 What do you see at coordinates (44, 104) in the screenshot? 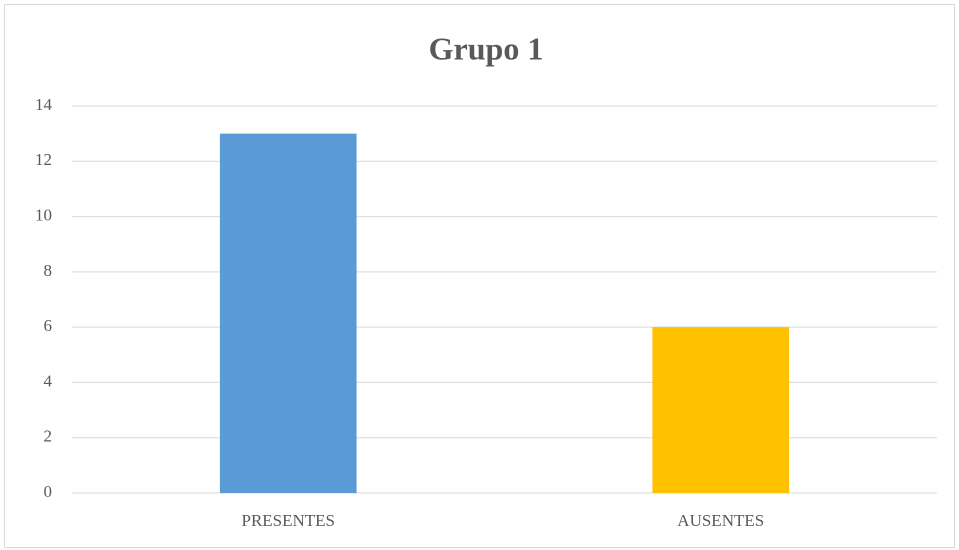
I see `y-tick-label: 14` at bounding box center [44, 104].